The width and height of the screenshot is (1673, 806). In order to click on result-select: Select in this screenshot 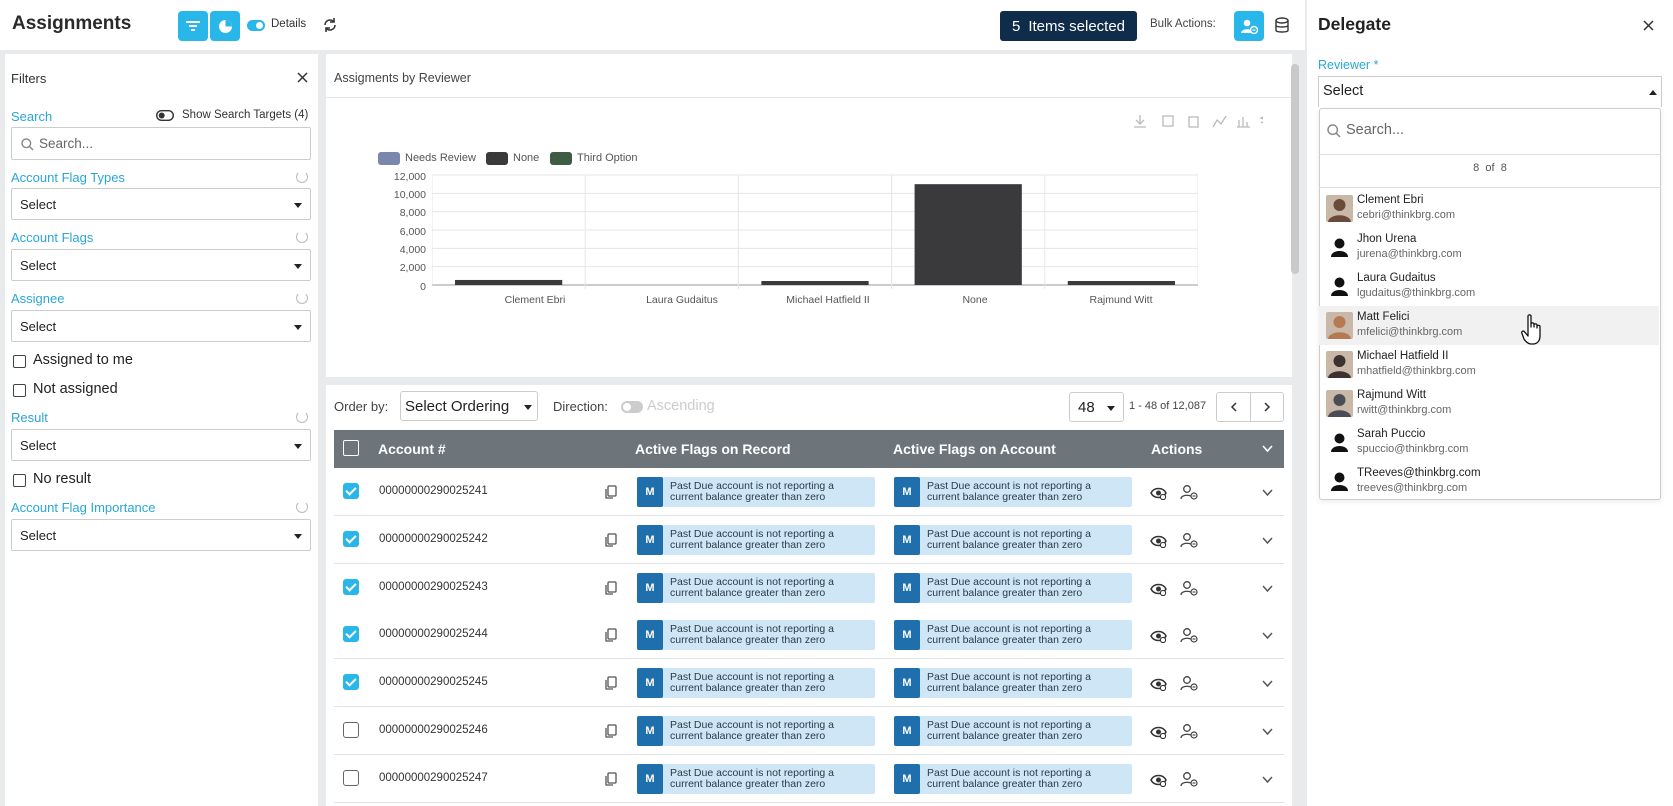, I will do `click(161, 445)`.